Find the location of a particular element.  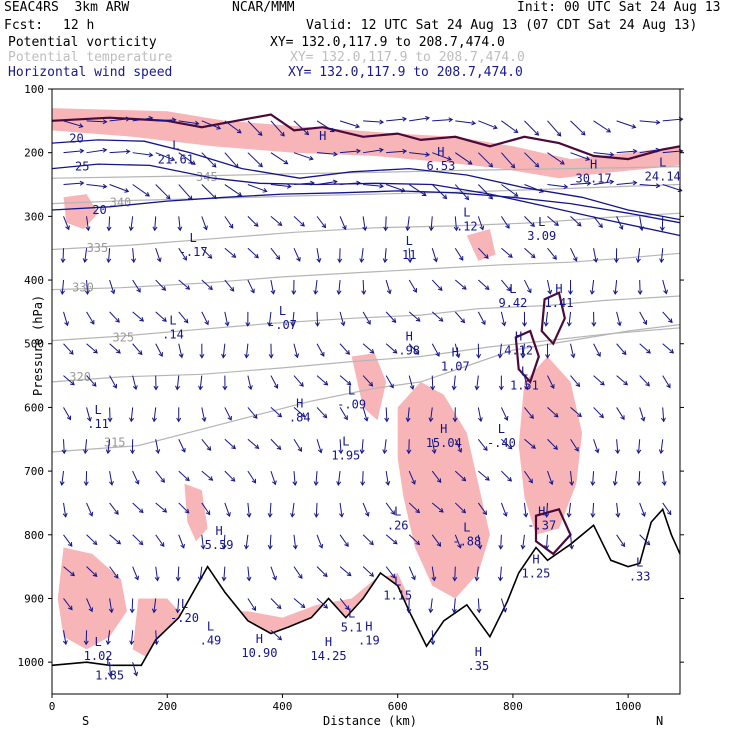

extremum-value: 6.53 is located at coordinates (440, 166).